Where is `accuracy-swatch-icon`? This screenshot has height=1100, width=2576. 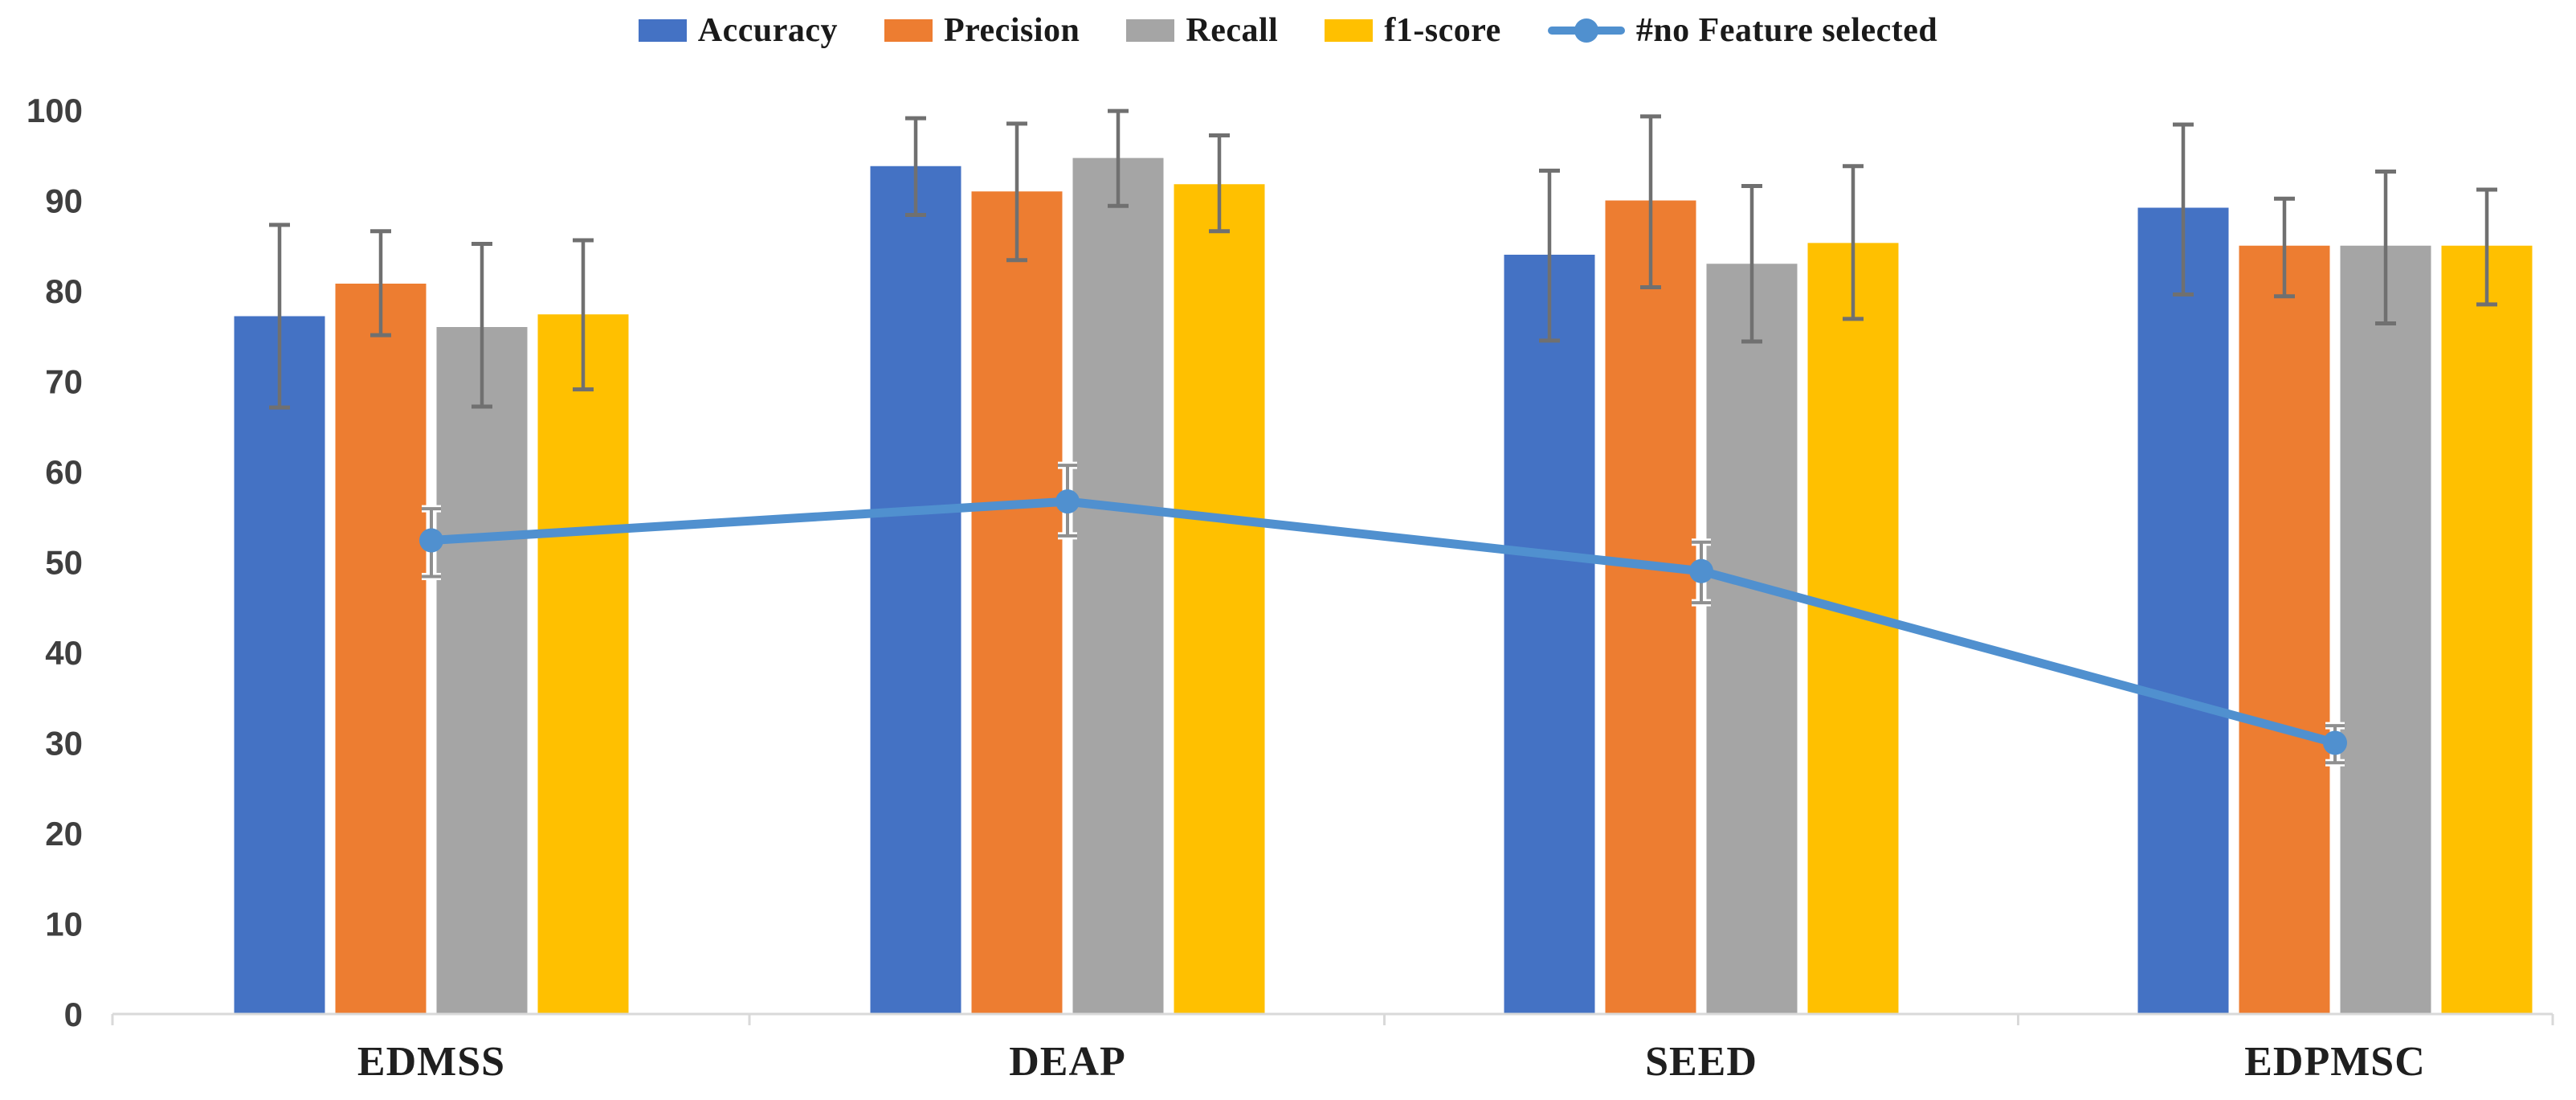 accuracy-swatch-icon is located at coordinates (662, 30).